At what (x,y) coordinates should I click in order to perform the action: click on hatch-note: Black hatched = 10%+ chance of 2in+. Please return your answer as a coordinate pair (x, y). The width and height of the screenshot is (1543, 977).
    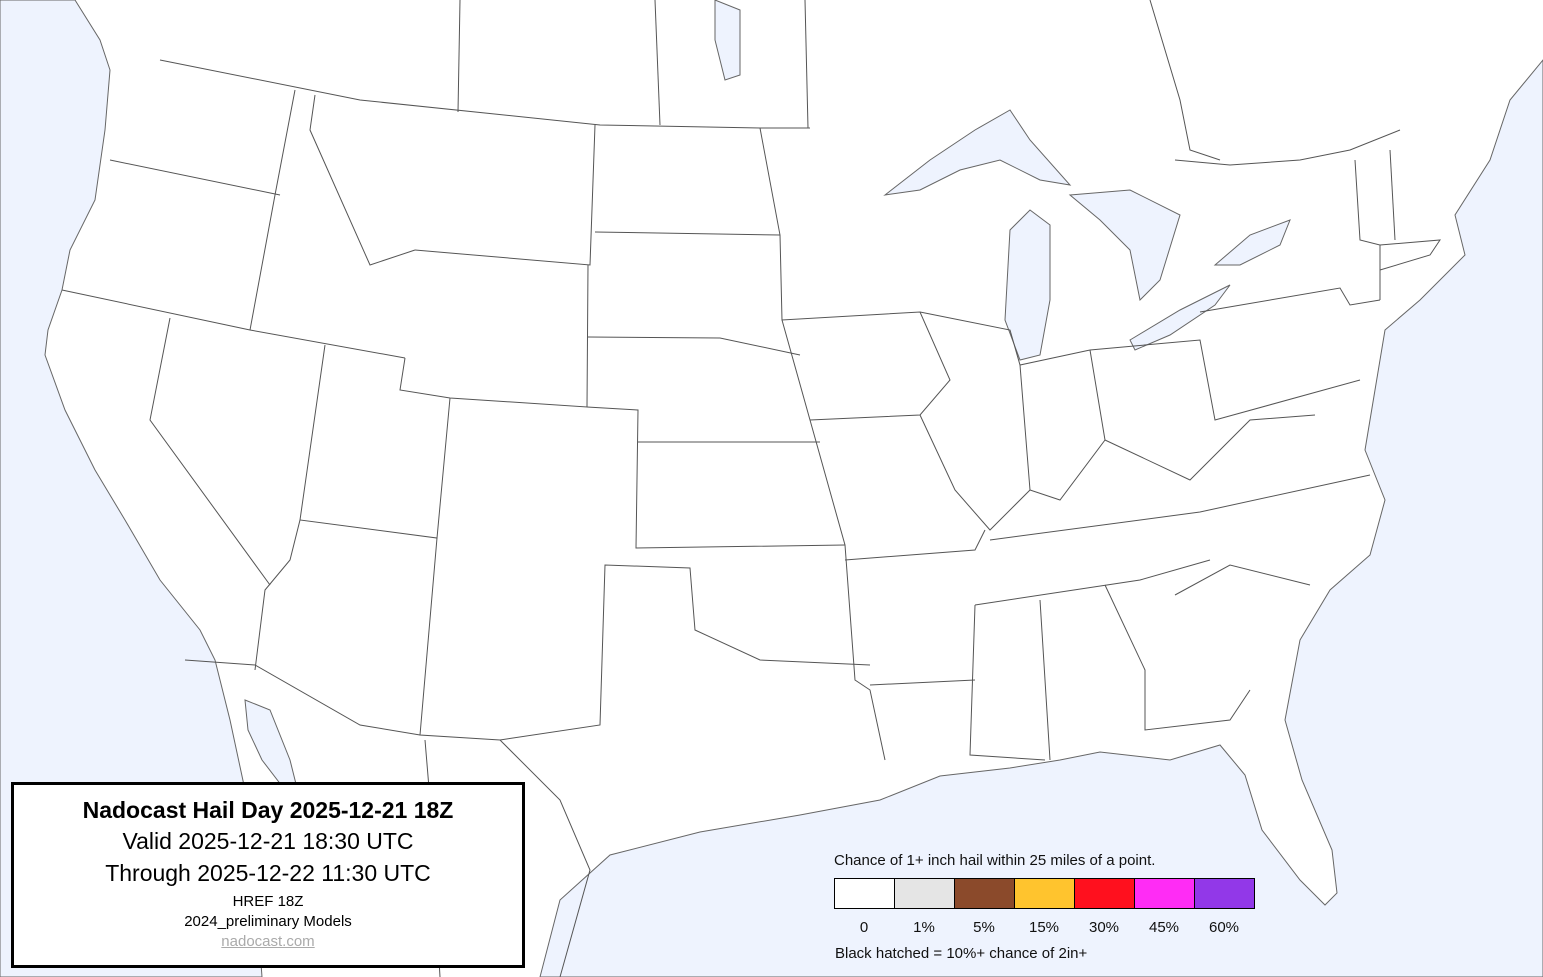
    Looking at the image, I should click on (961, 953).